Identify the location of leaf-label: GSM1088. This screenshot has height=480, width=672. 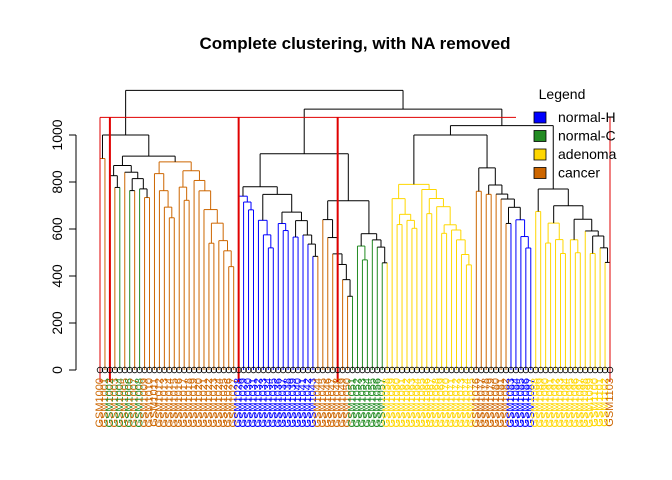
(536, 403).